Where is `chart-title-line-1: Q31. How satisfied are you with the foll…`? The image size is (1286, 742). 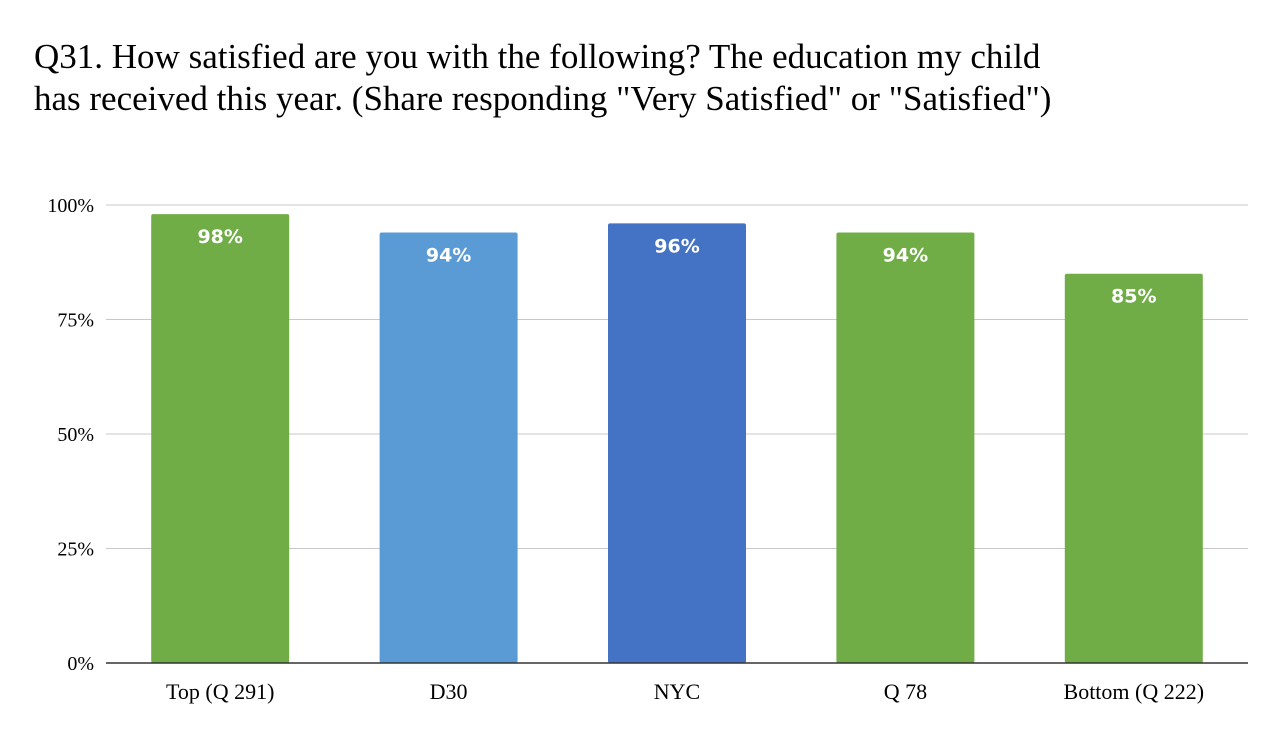
chart-title-line-1: Q31. How satisfied are you with the foll… is located at coordinates (537, 56).